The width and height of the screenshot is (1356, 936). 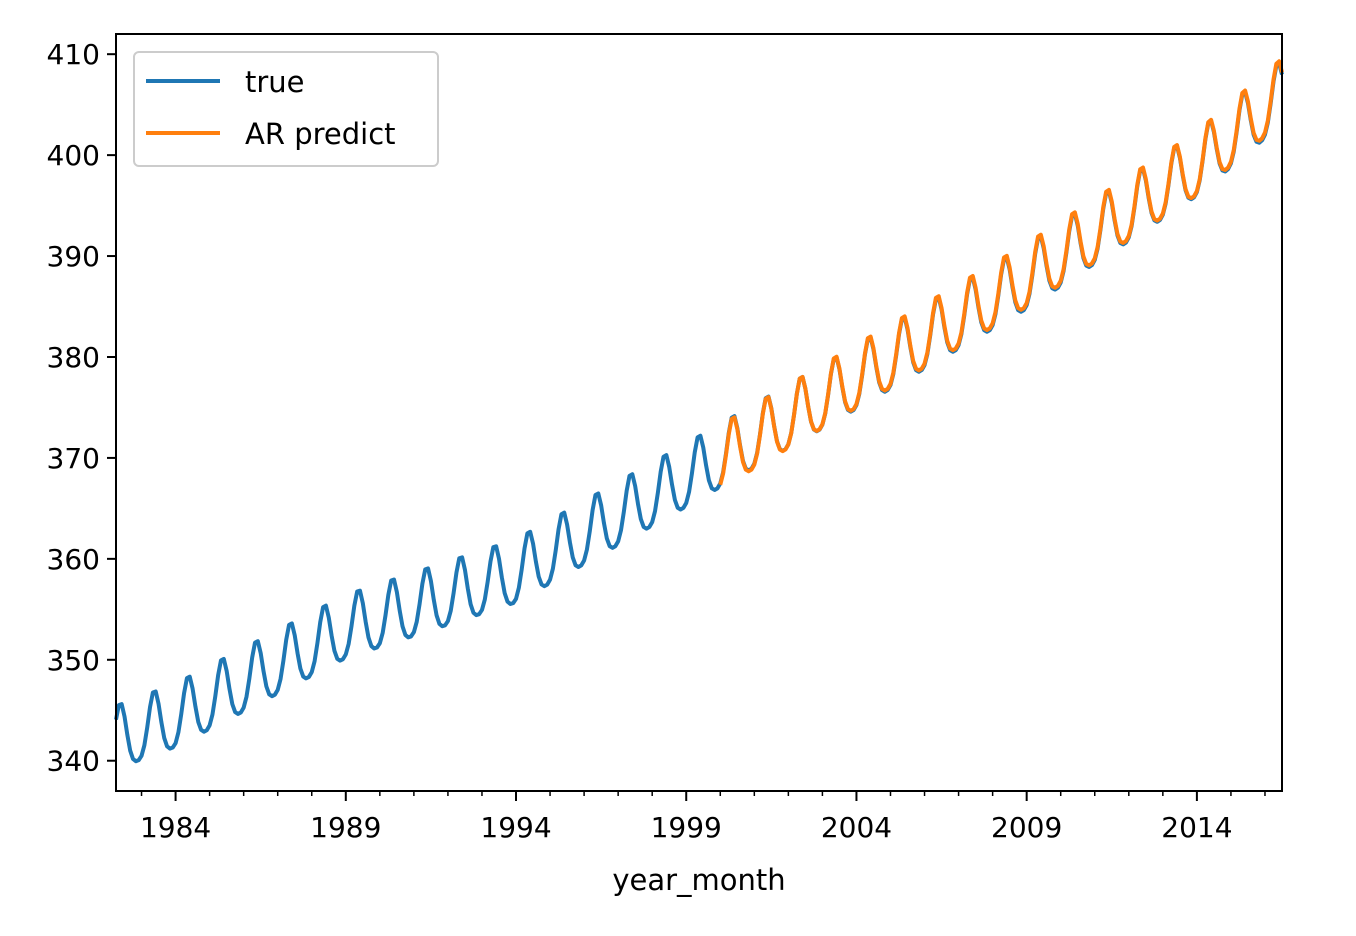 What do you see at coordinates (73, 761) in the screenshot?
I see `y-tick-label-340: 340` at bounding box center [73, 761].